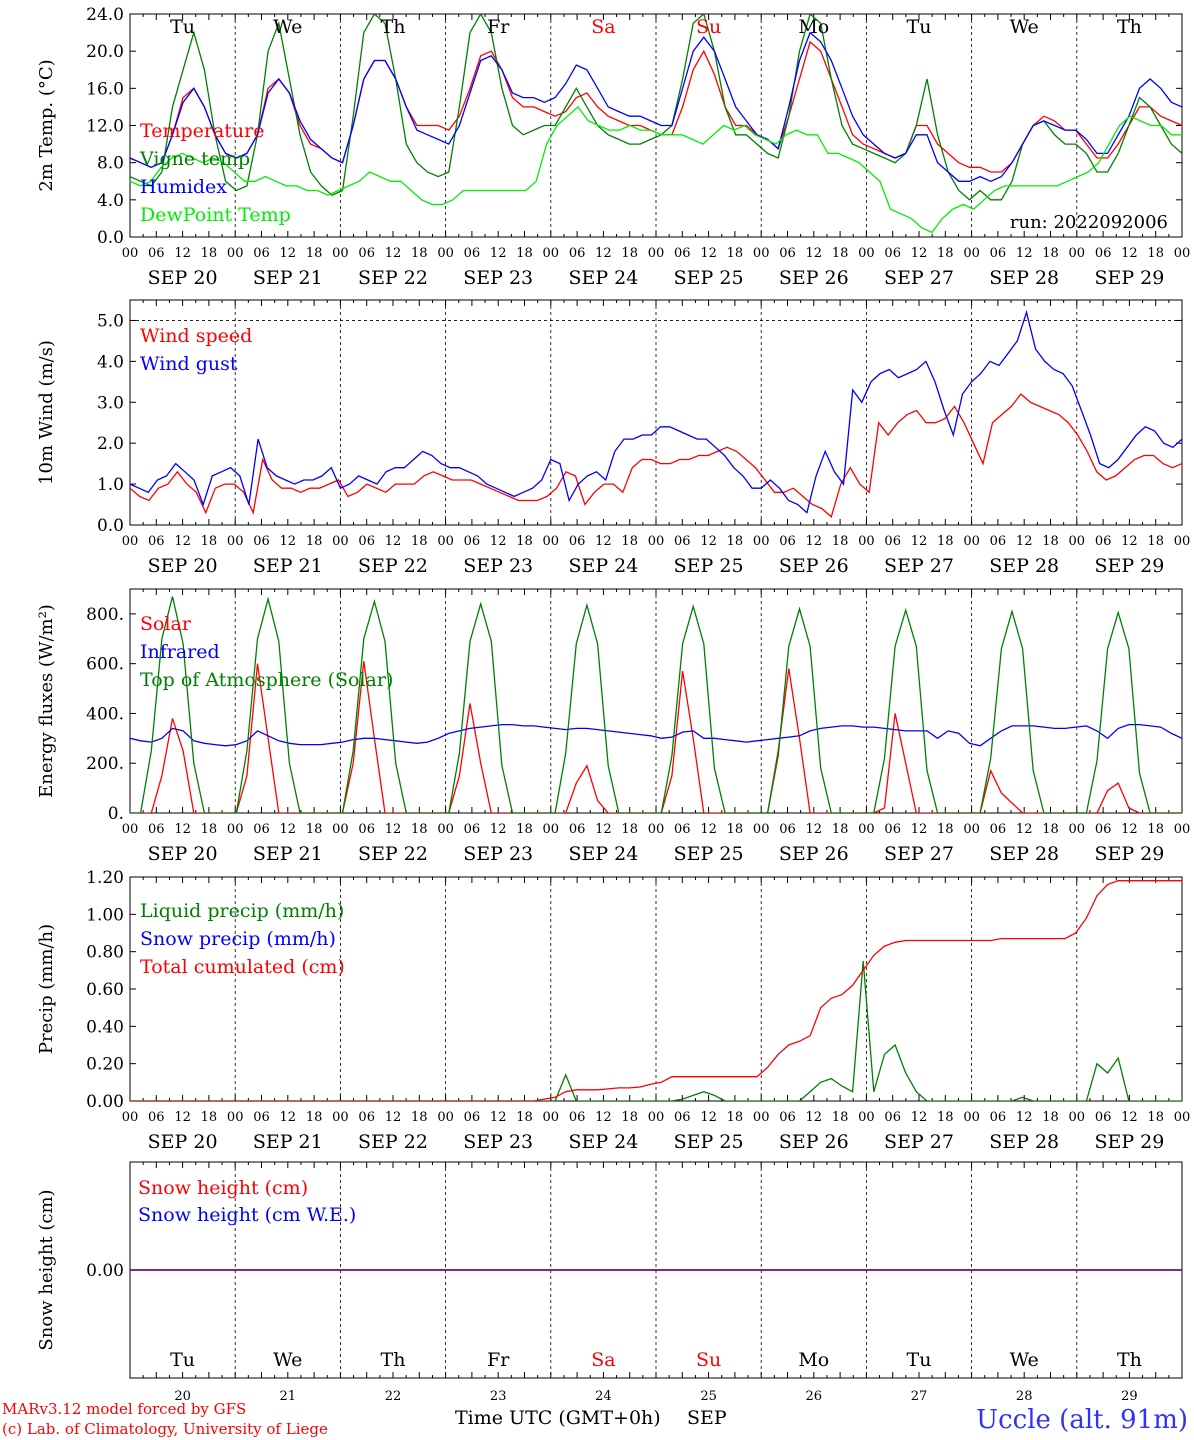  I want to click on legend-label: Snow height (cm W.E.), so click(247, 1215).